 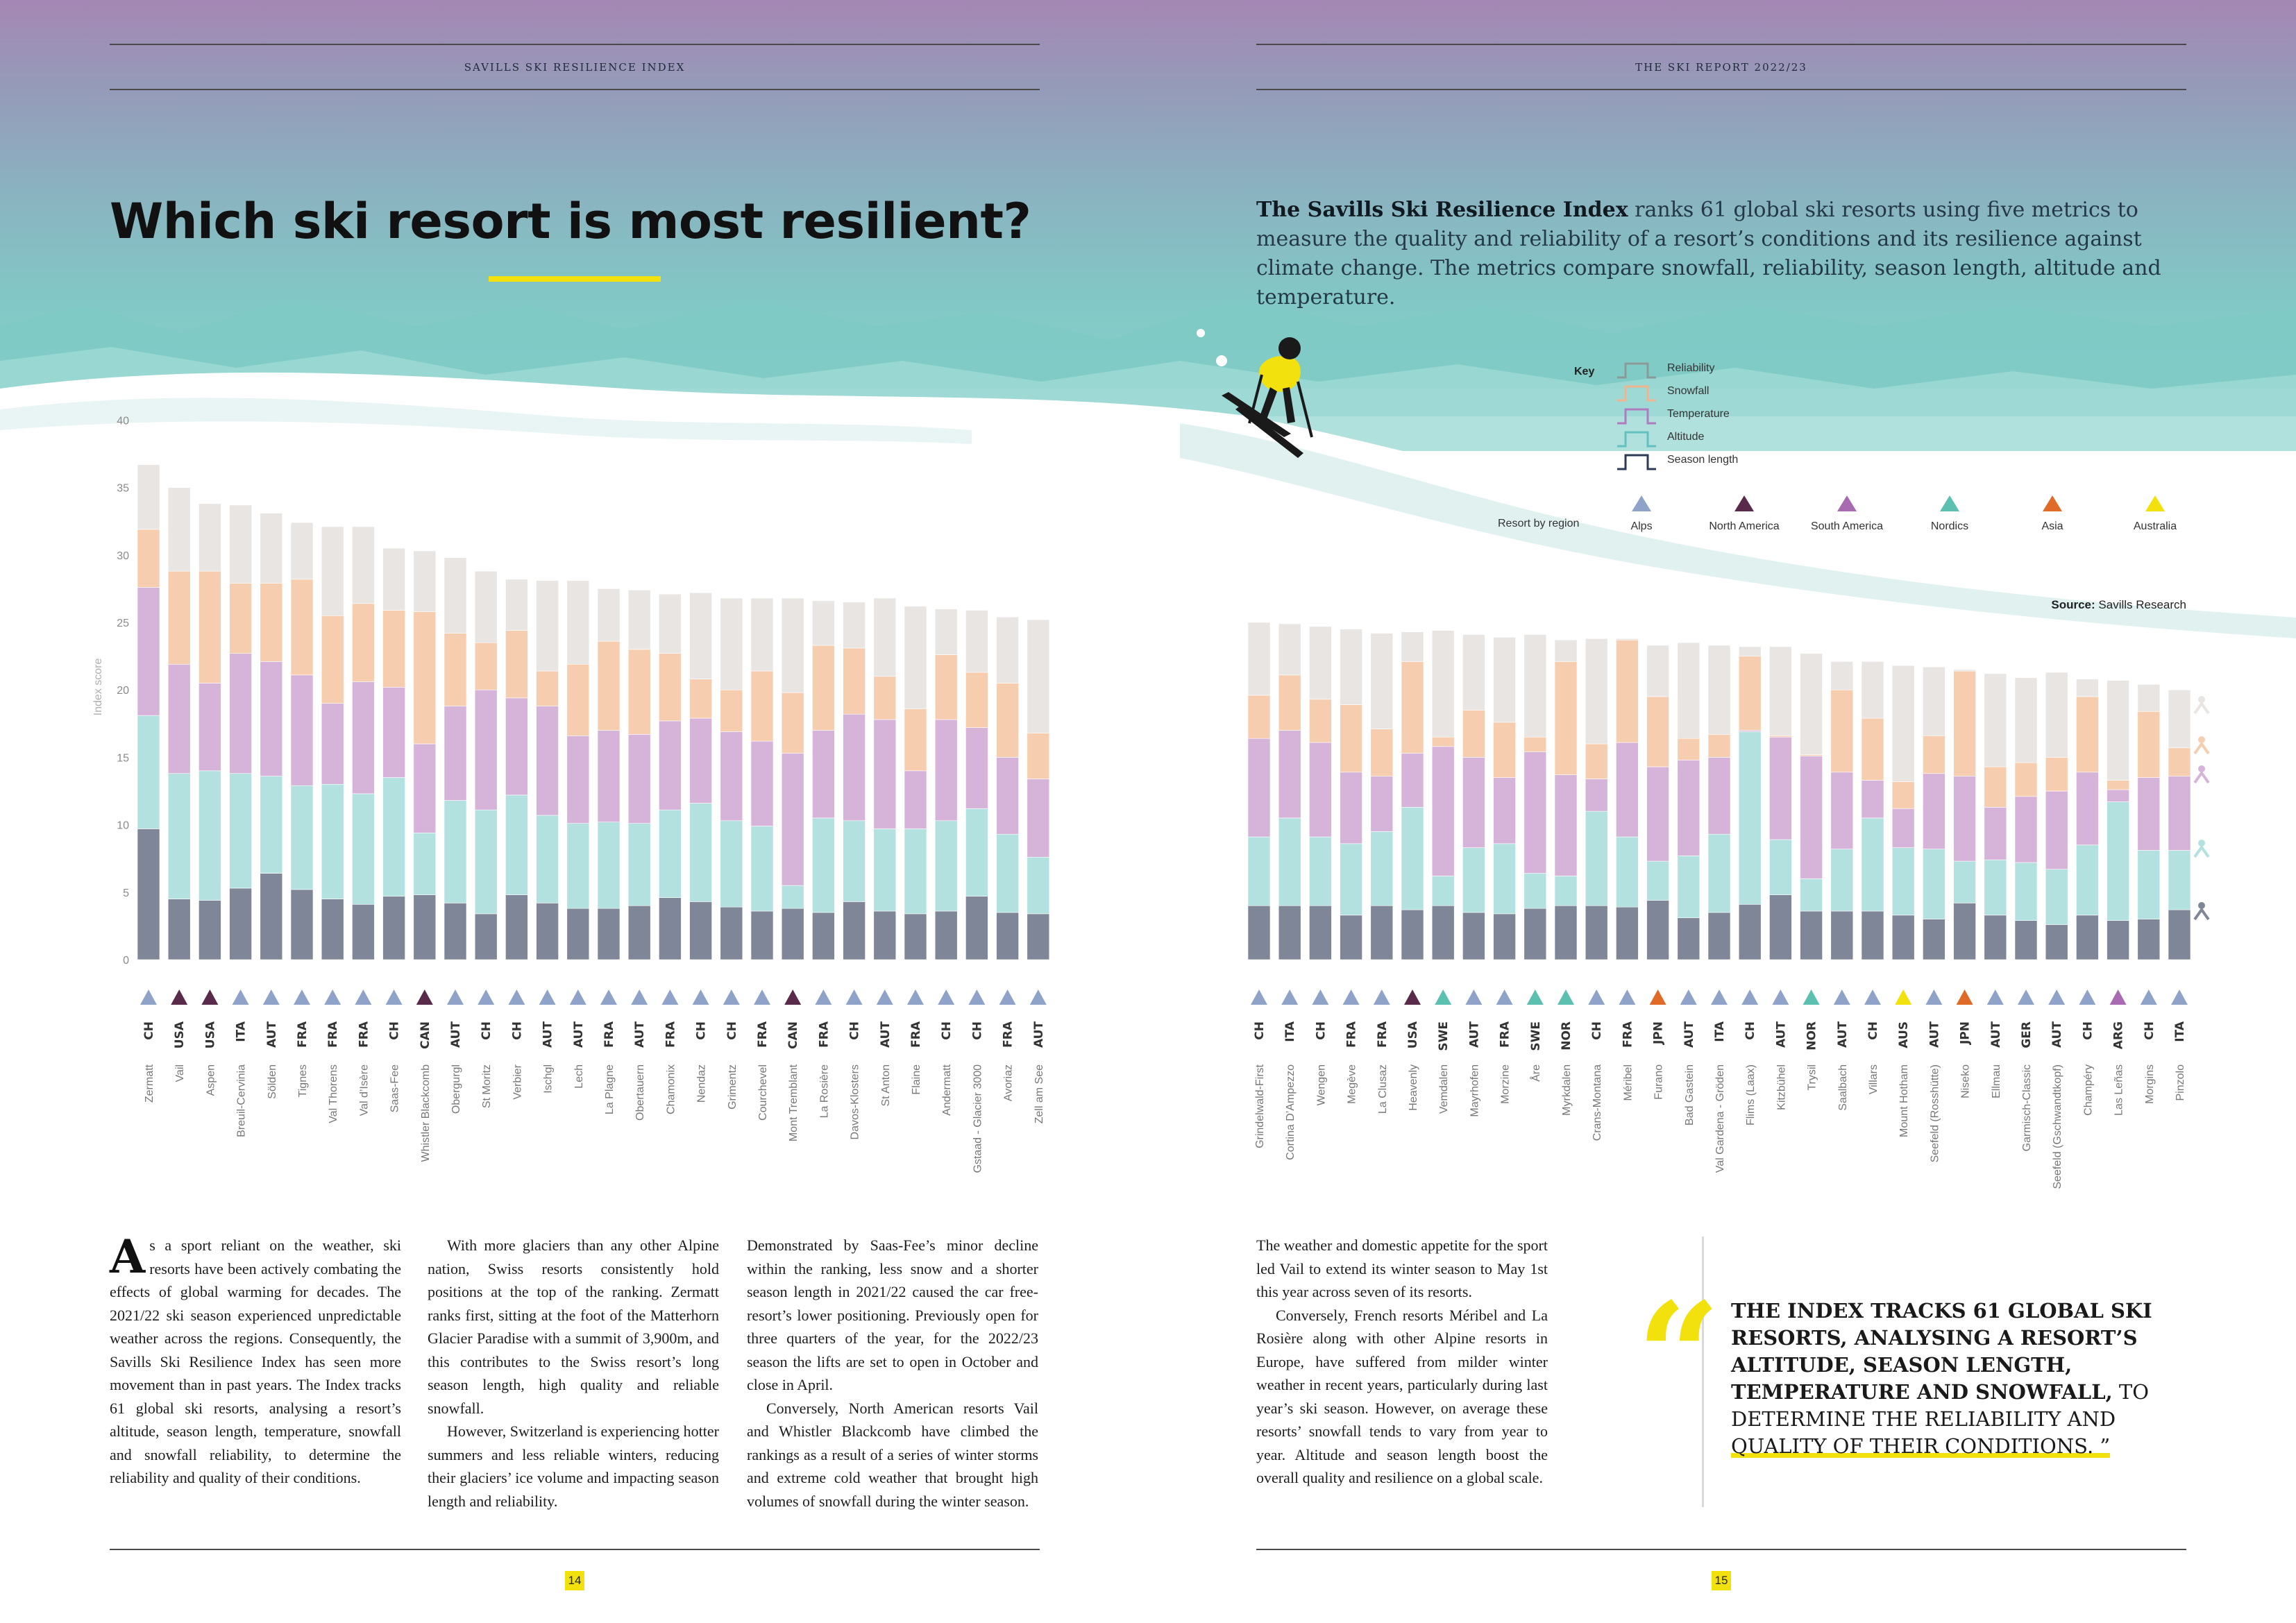 What do you see at coordinates (1935, 1113) in the screenshot?
I see `resort-name-label: Seefeld (Rosshütte)` at bounding box center [1935, 1113].